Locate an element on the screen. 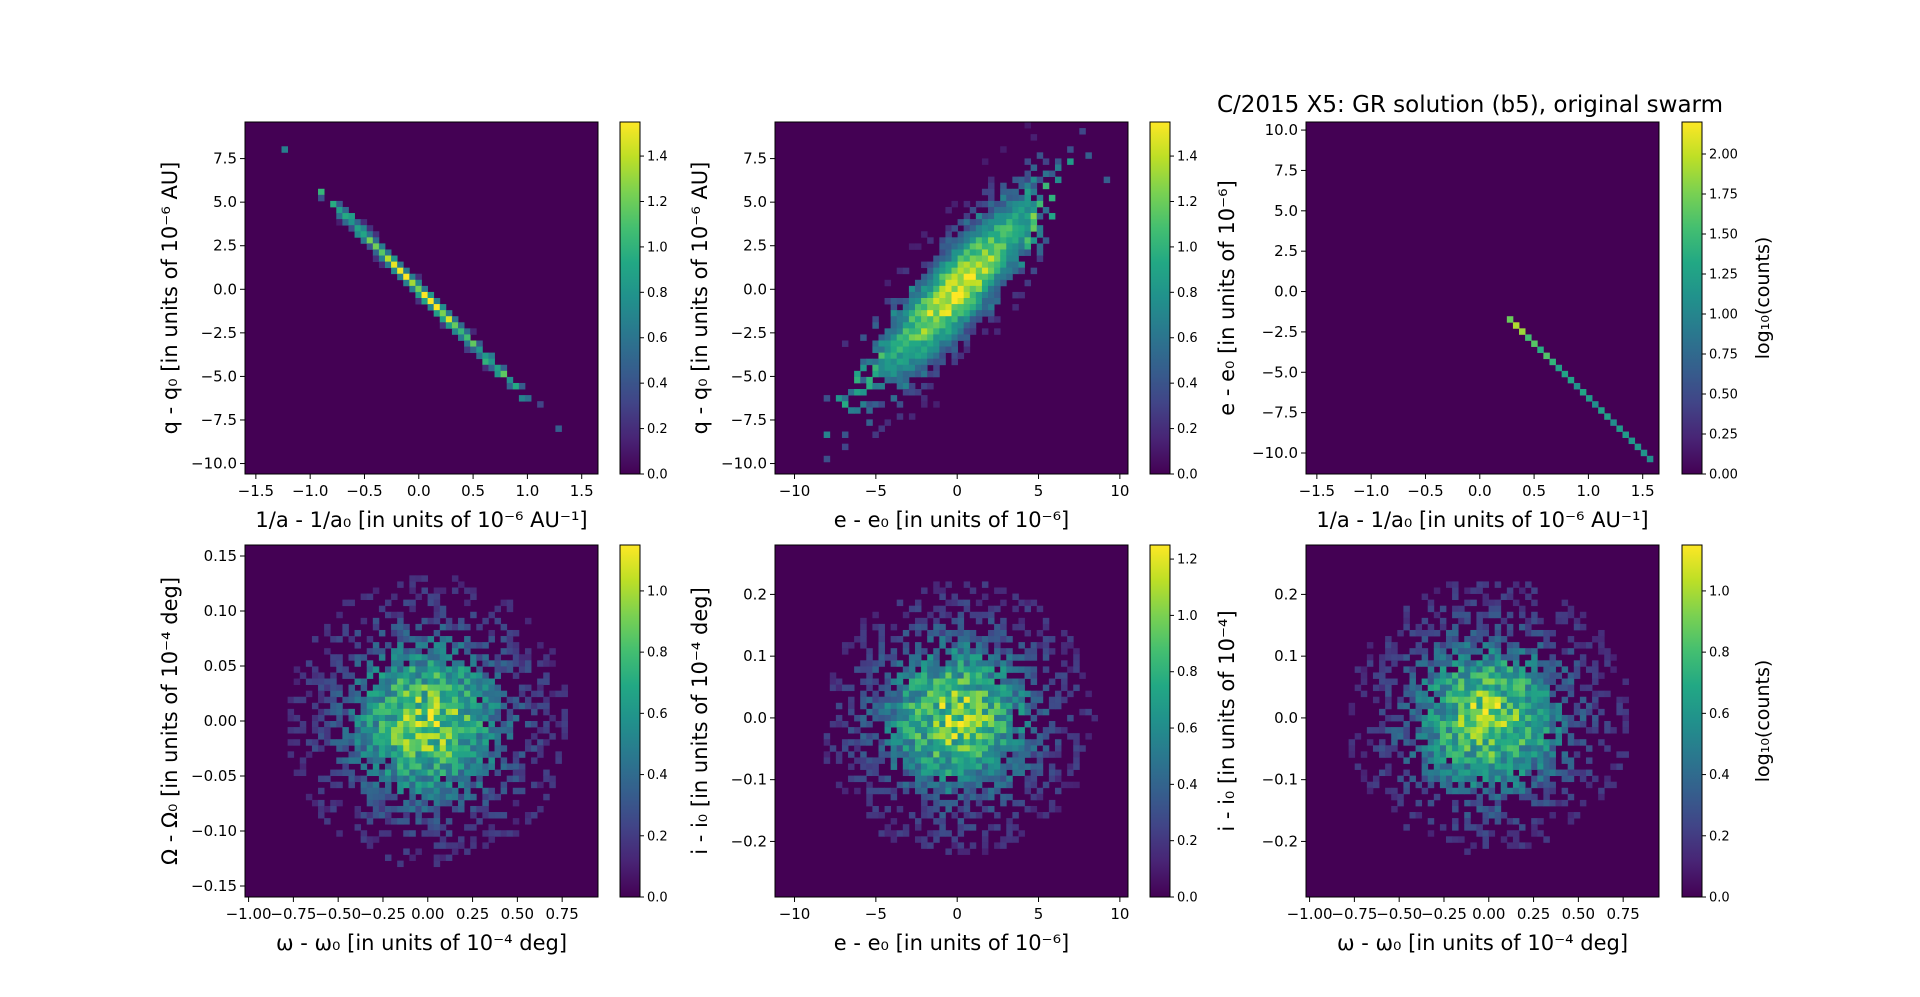  y-tick-label: −0.1 is located at coordinates (1280, 780).